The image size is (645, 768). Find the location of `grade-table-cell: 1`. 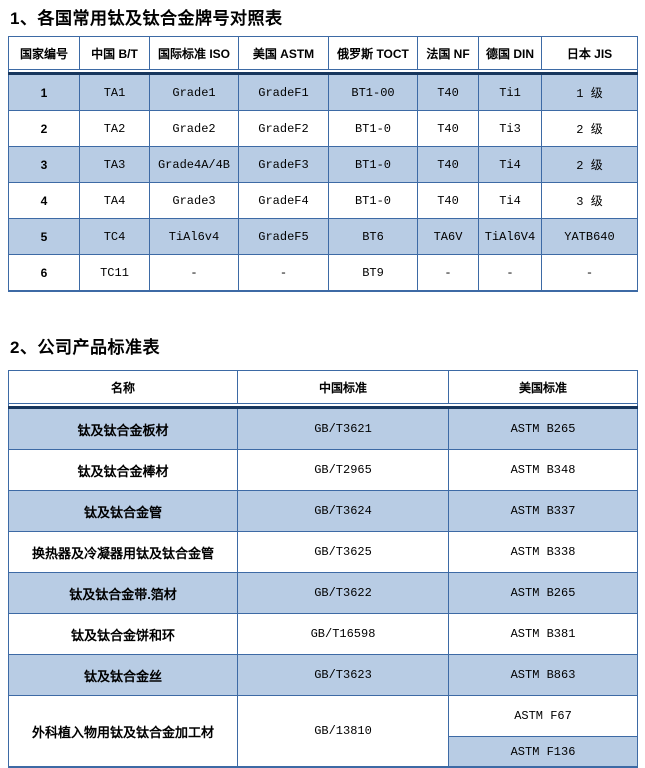

grade-table-cell: 1 is located at coordinates (44, 92).